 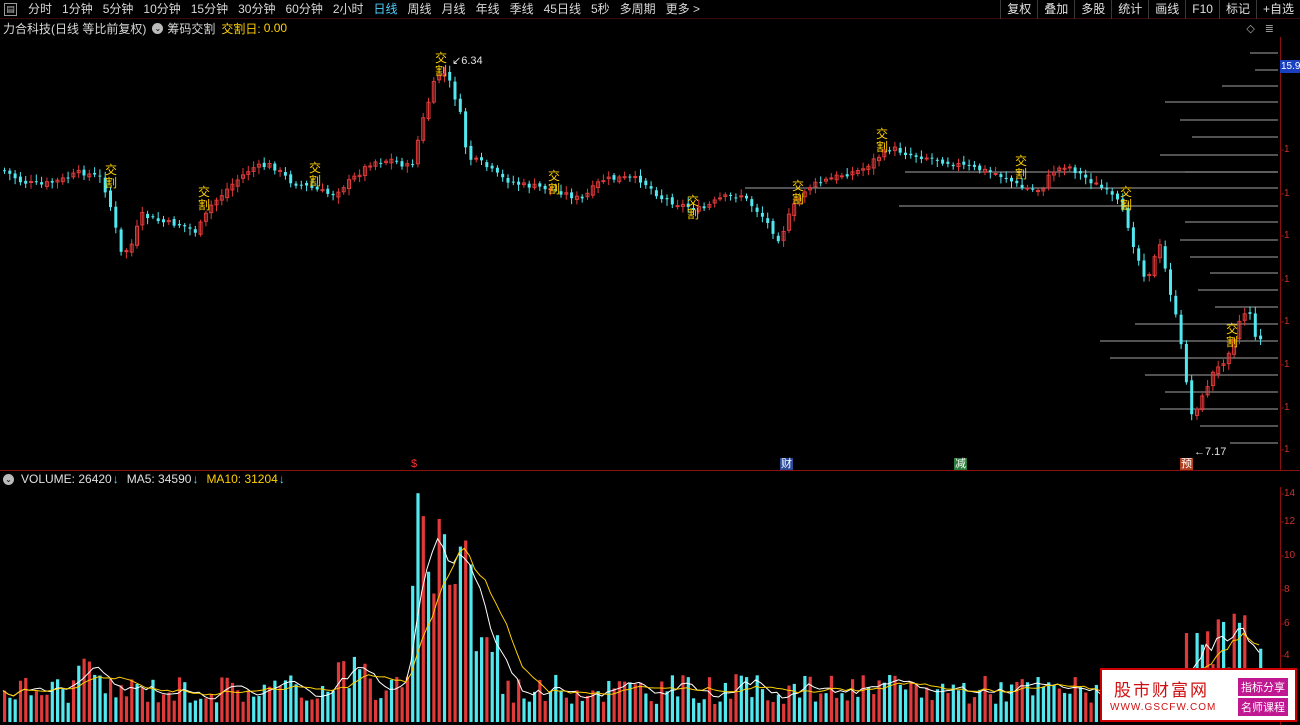 What do you see at coordinates (1092, 9) in the screenshot?
I see `tool-button: 多股` at bounding box center [1092, 9].